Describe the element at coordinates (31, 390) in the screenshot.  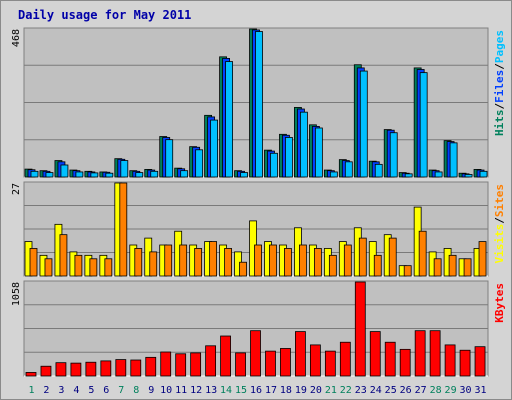
I see `x-tick-label: 1` at that location.